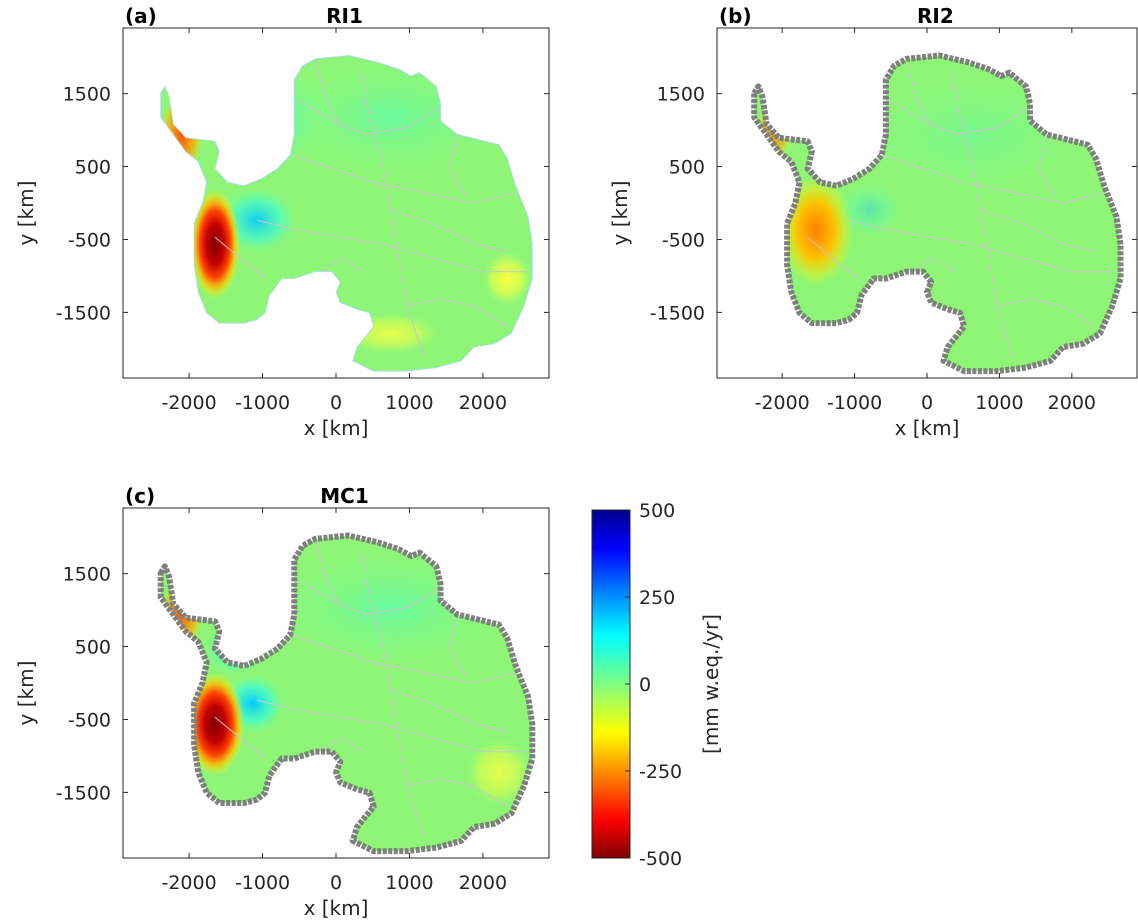  I want to click on colorbar-tick-label: 500, so click(657, 511).